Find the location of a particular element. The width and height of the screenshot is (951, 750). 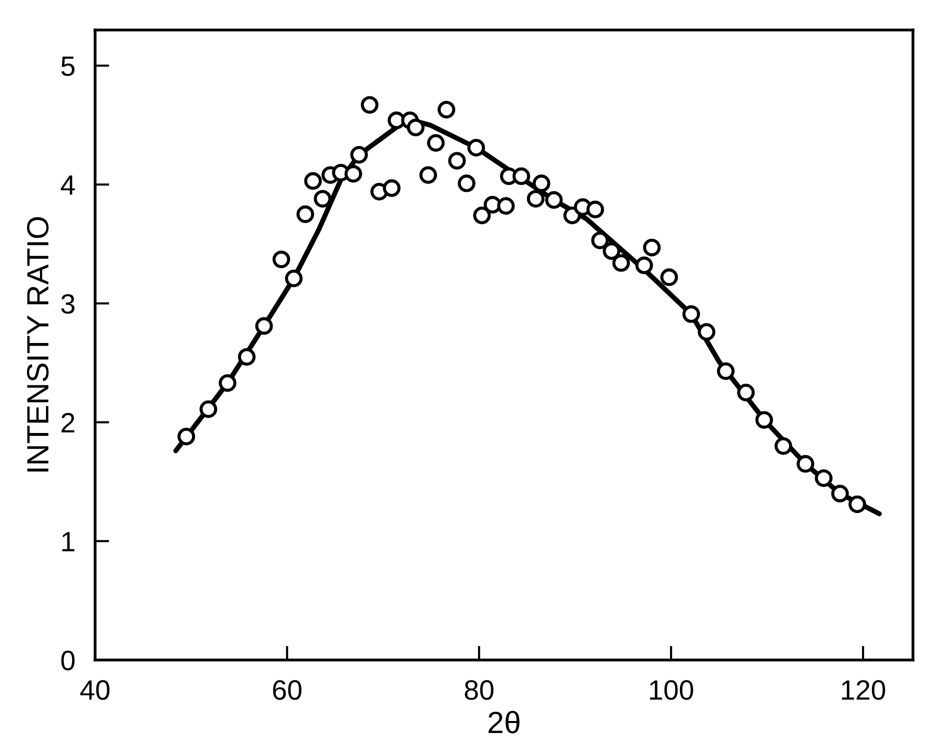

x-tick-label: 120 is located at coordinates (864, 690).